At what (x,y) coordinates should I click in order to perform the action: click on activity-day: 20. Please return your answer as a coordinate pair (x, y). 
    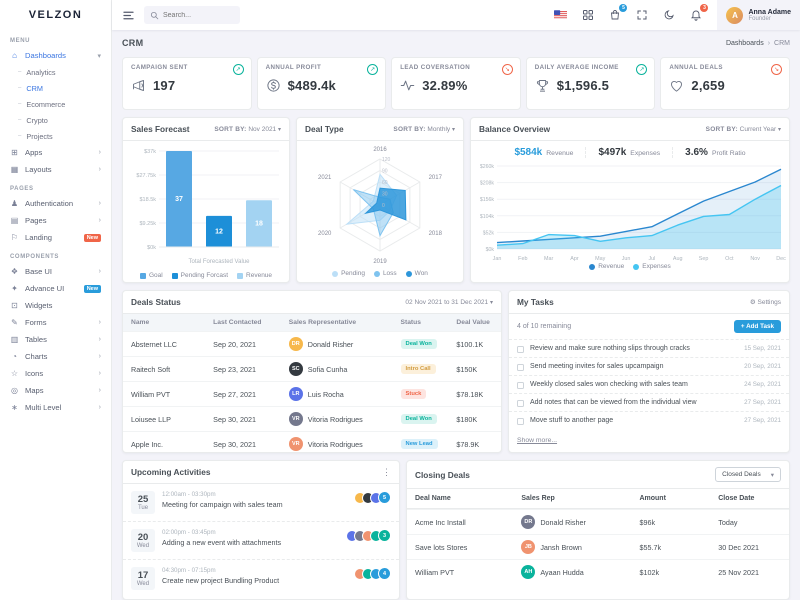
    Looking at the image, I should click on (143, 537).